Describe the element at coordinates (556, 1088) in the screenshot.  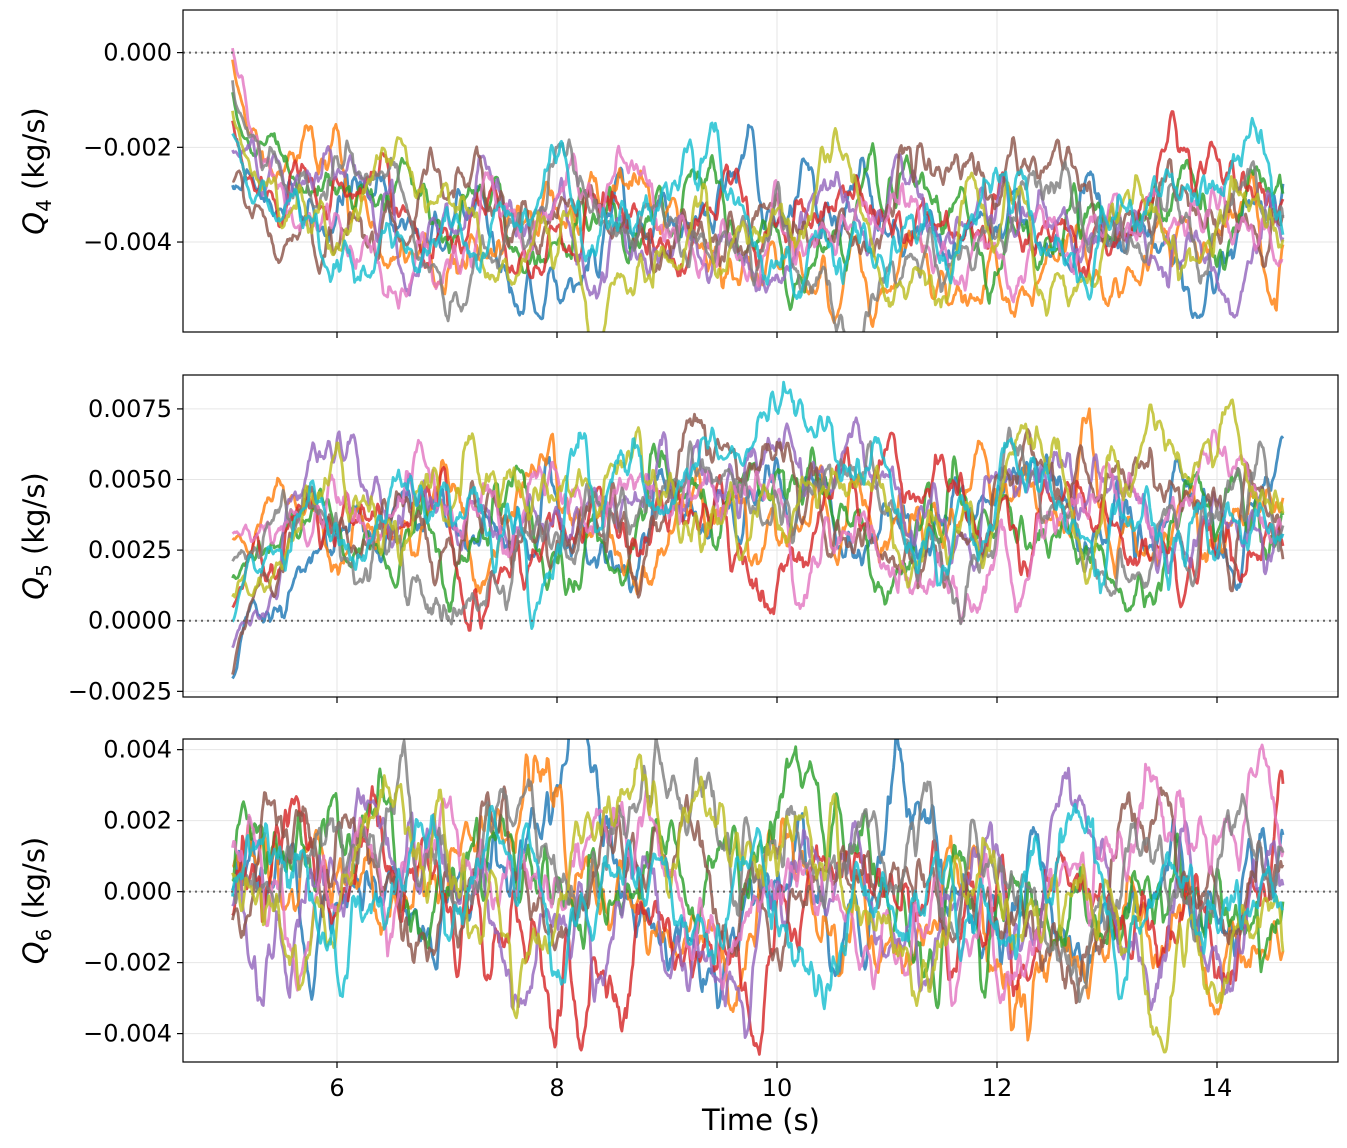
I see `x-tick-label: 8` at that location.